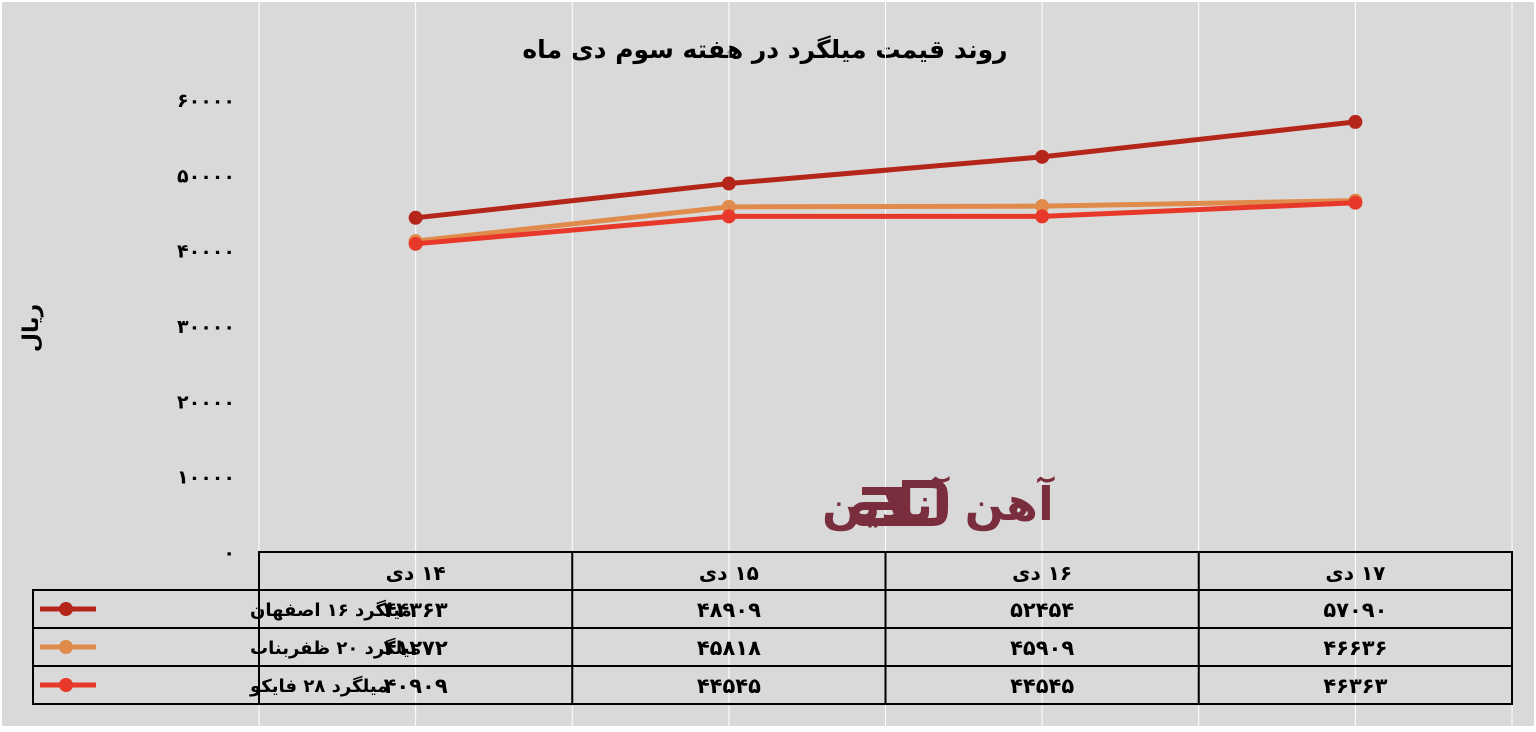  I want to click on table-cell-value: ۴۱۲۷۲, so click(416, 648).